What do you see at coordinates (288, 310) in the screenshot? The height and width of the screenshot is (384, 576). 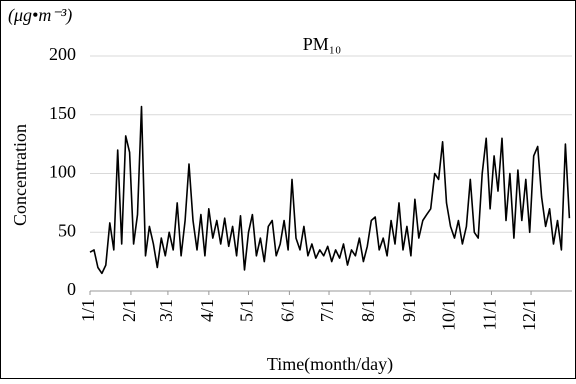 I see `x-tick-label: 6/1` at bounding box center [288, 310].